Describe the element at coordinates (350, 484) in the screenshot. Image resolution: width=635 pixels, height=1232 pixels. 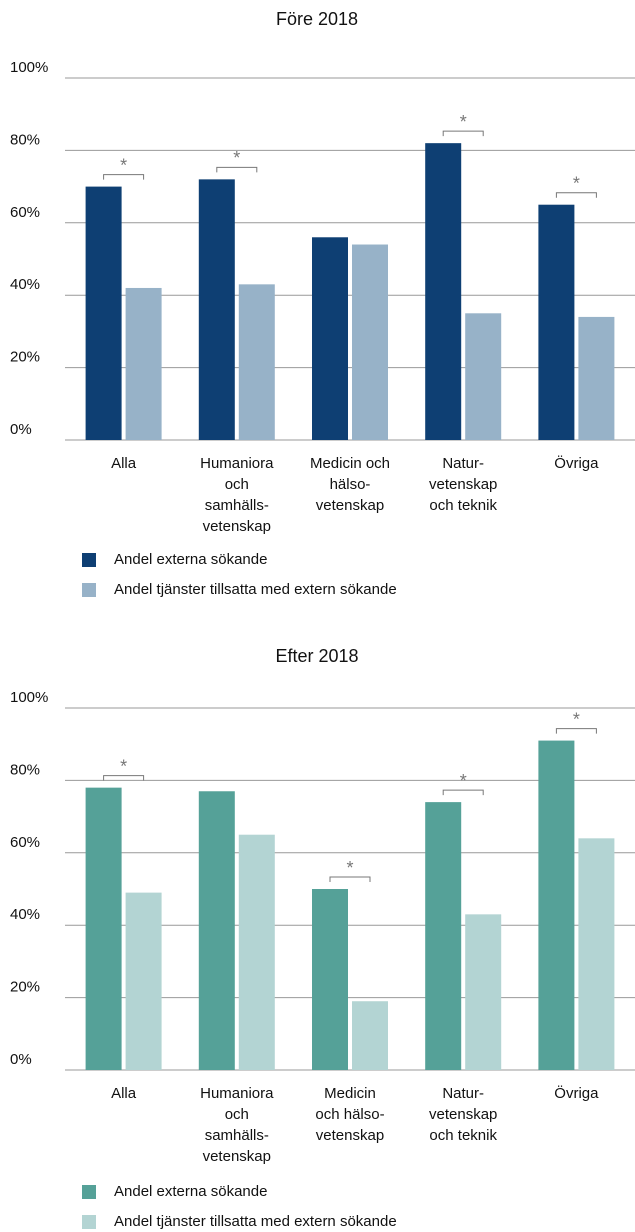
I see `x-tick-label: hälso-` at that location.